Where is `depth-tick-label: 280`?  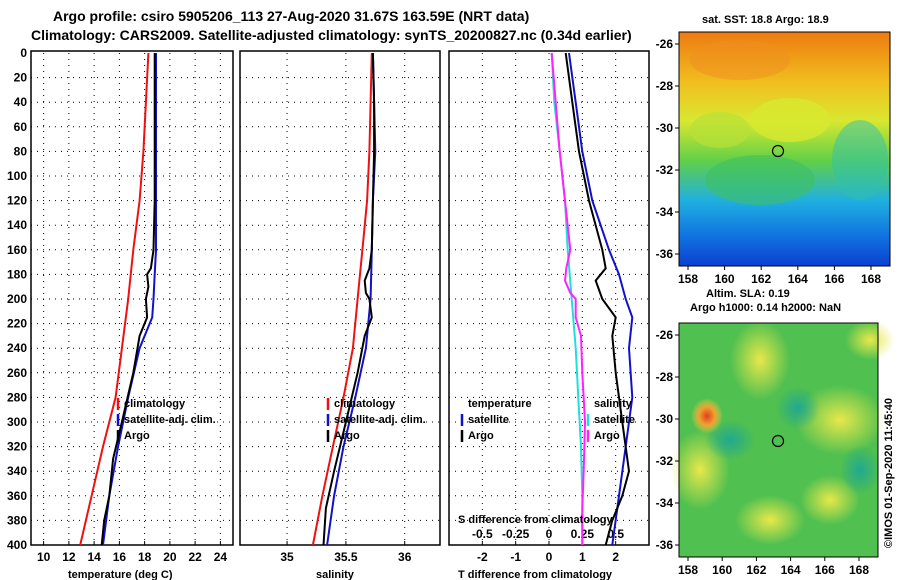
depth-tick-label: 280 is located at coordinates (17, 397).